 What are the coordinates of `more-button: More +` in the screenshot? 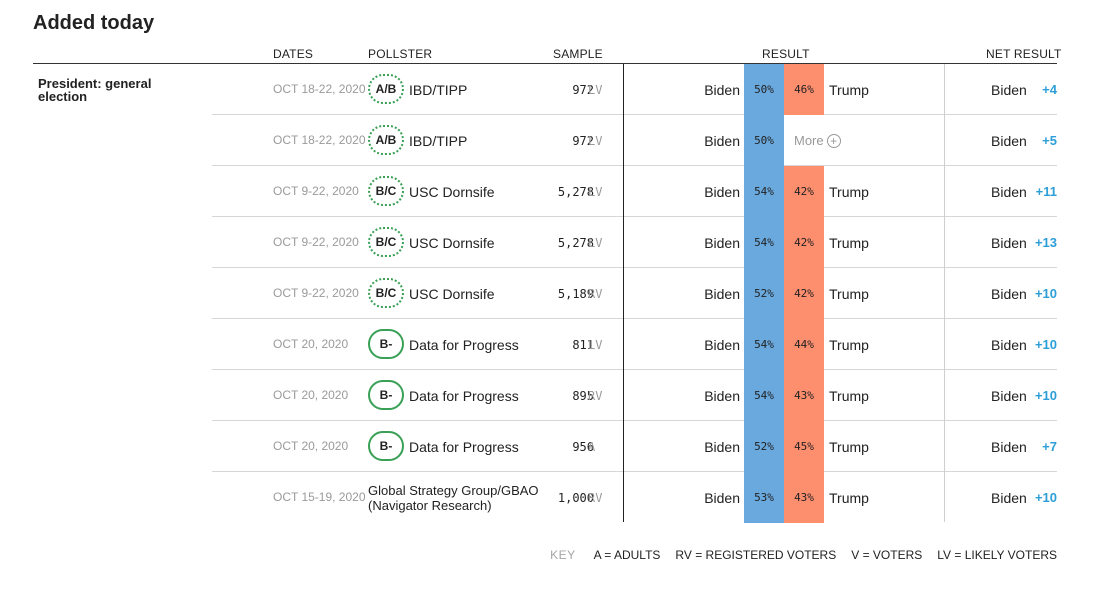 It's located at (817, 140).